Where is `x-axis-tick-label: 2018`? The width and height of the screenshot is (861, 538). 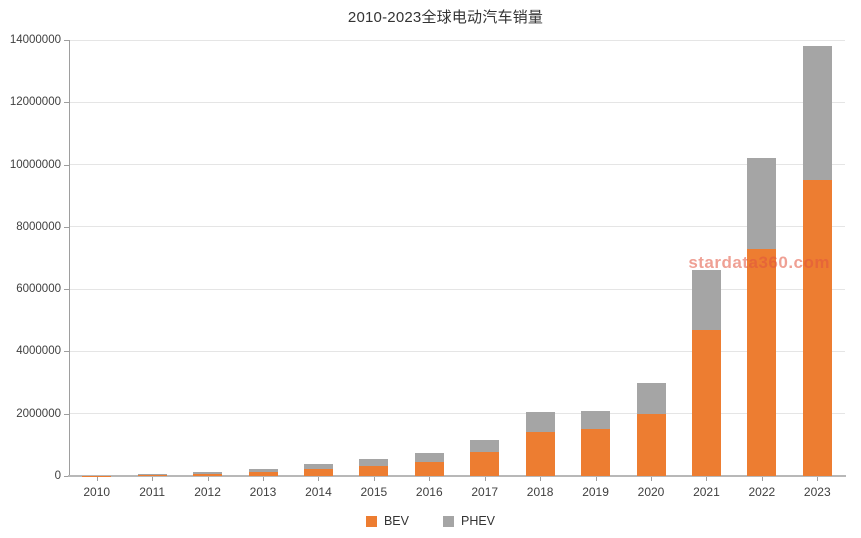
x-axis-tick-label: 2018 is located at coordinates (540, 492).